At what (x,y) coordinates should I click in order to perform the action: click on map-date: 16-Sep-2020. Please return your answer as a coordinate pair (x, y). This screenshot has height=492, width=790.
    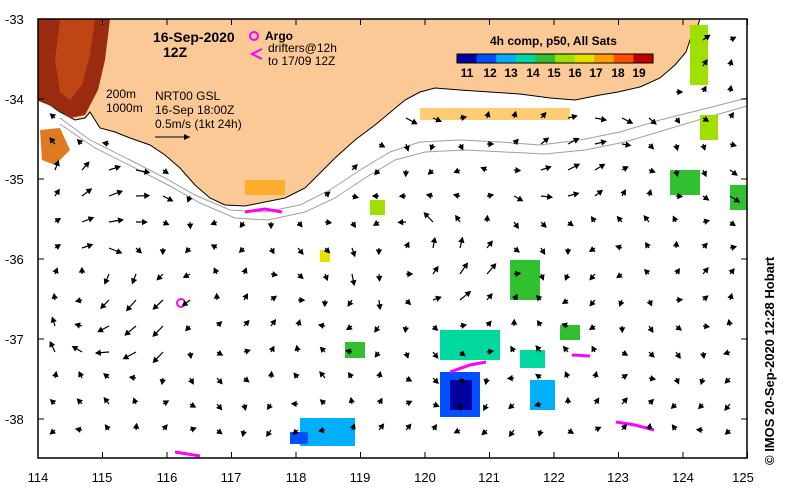
    Looking at the image, I should click on (194, 37).